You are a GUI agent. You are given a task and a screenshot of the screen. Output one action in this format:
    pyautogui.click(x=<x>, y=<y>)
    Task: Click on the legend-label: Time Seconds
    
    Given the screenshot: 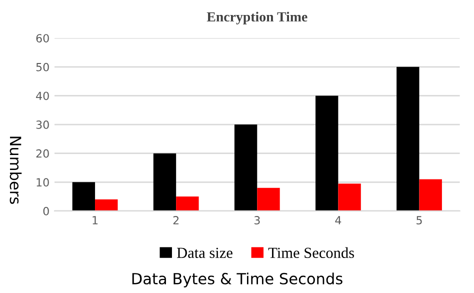 What is the action you would take?
    pyautogui.click(x=311, y=252)
    